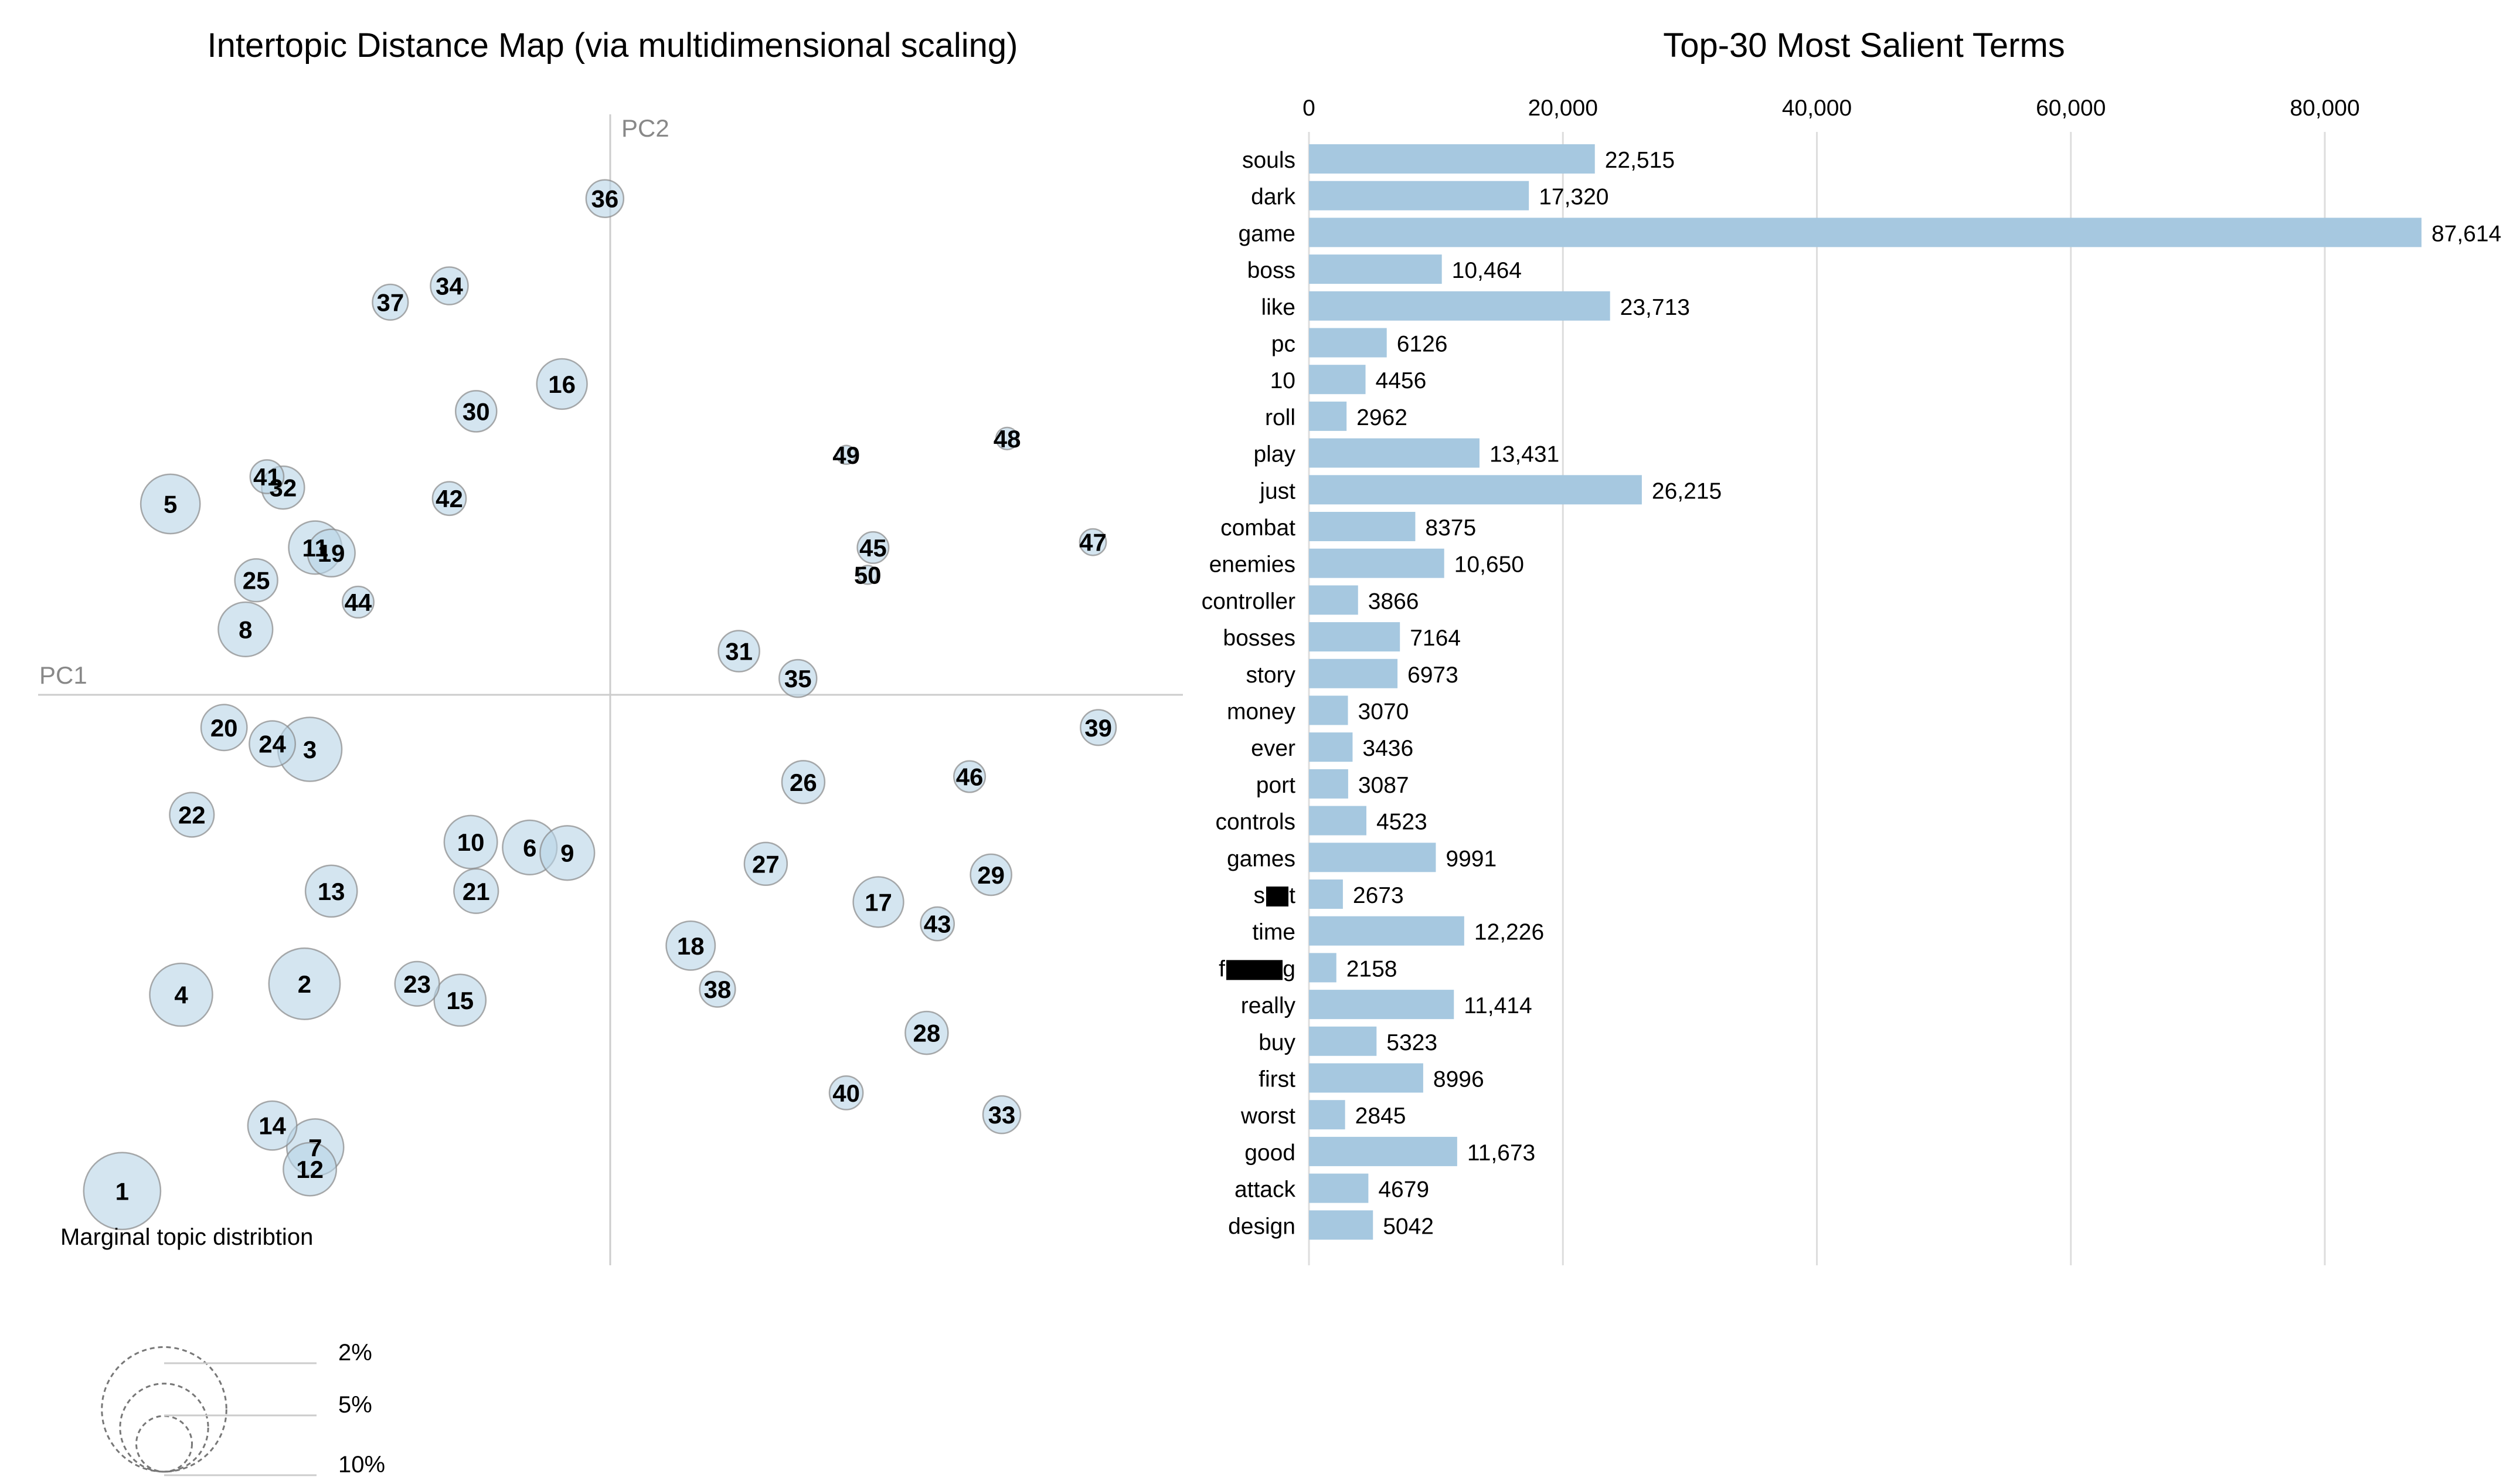  Describe the element at coordinates (1498, 1006) in the screenshot. I see `value-label-really: 11,414` at that location.